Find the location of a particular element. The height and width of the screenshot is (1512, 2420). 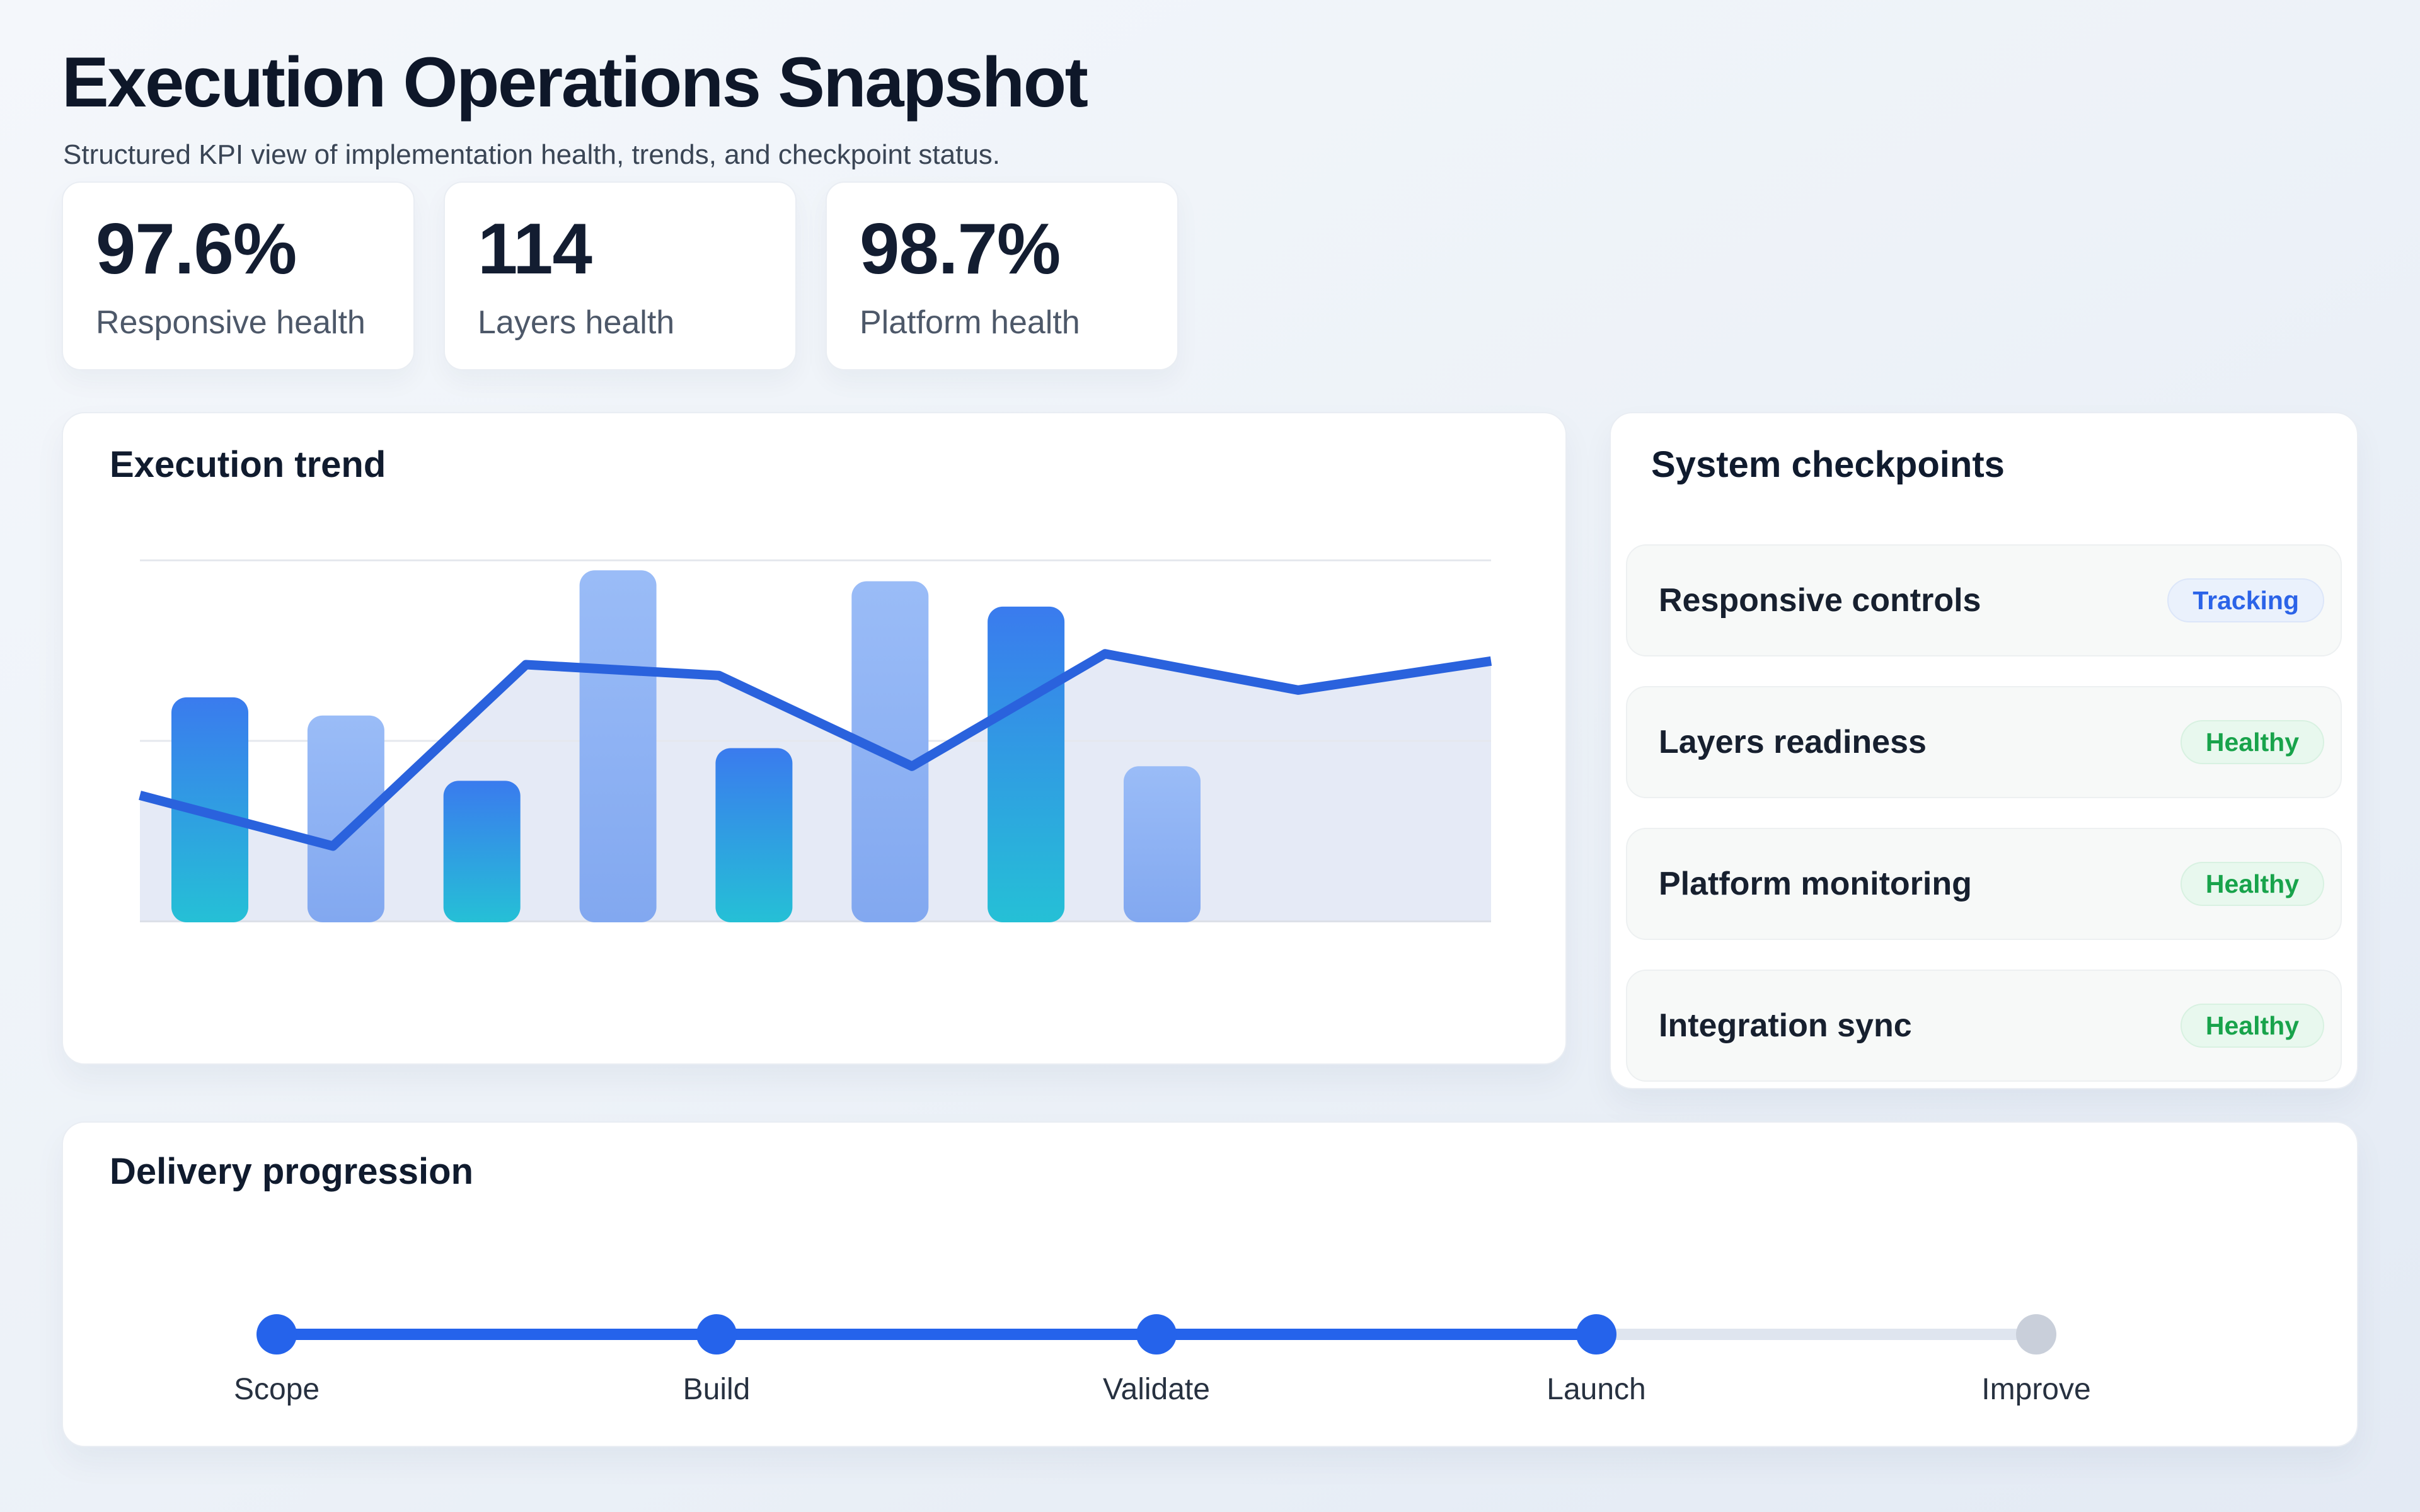

checkpoint-row: Integration sync Healthy is located at coordinates (1984, 1026).